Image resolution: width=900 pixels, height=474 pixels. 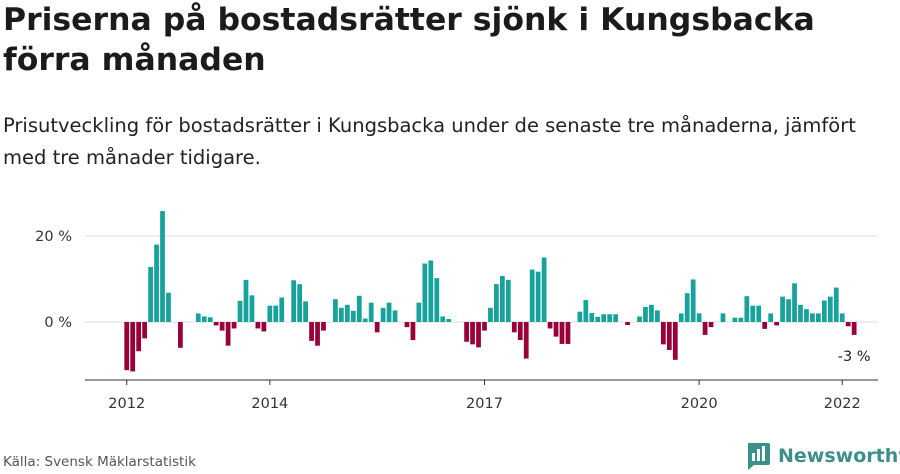 I want to click on x-tick-label: 2012, so click(x=126, y=404).